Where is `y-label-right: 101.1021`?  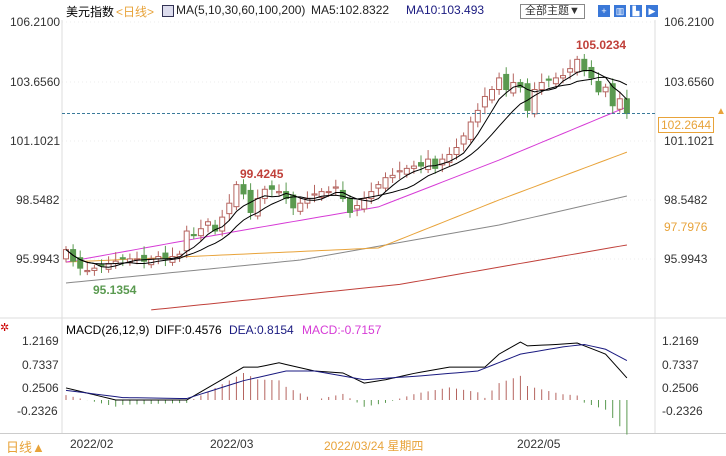 y-label-right: 101.1021 is located at coordinates (689, 141).